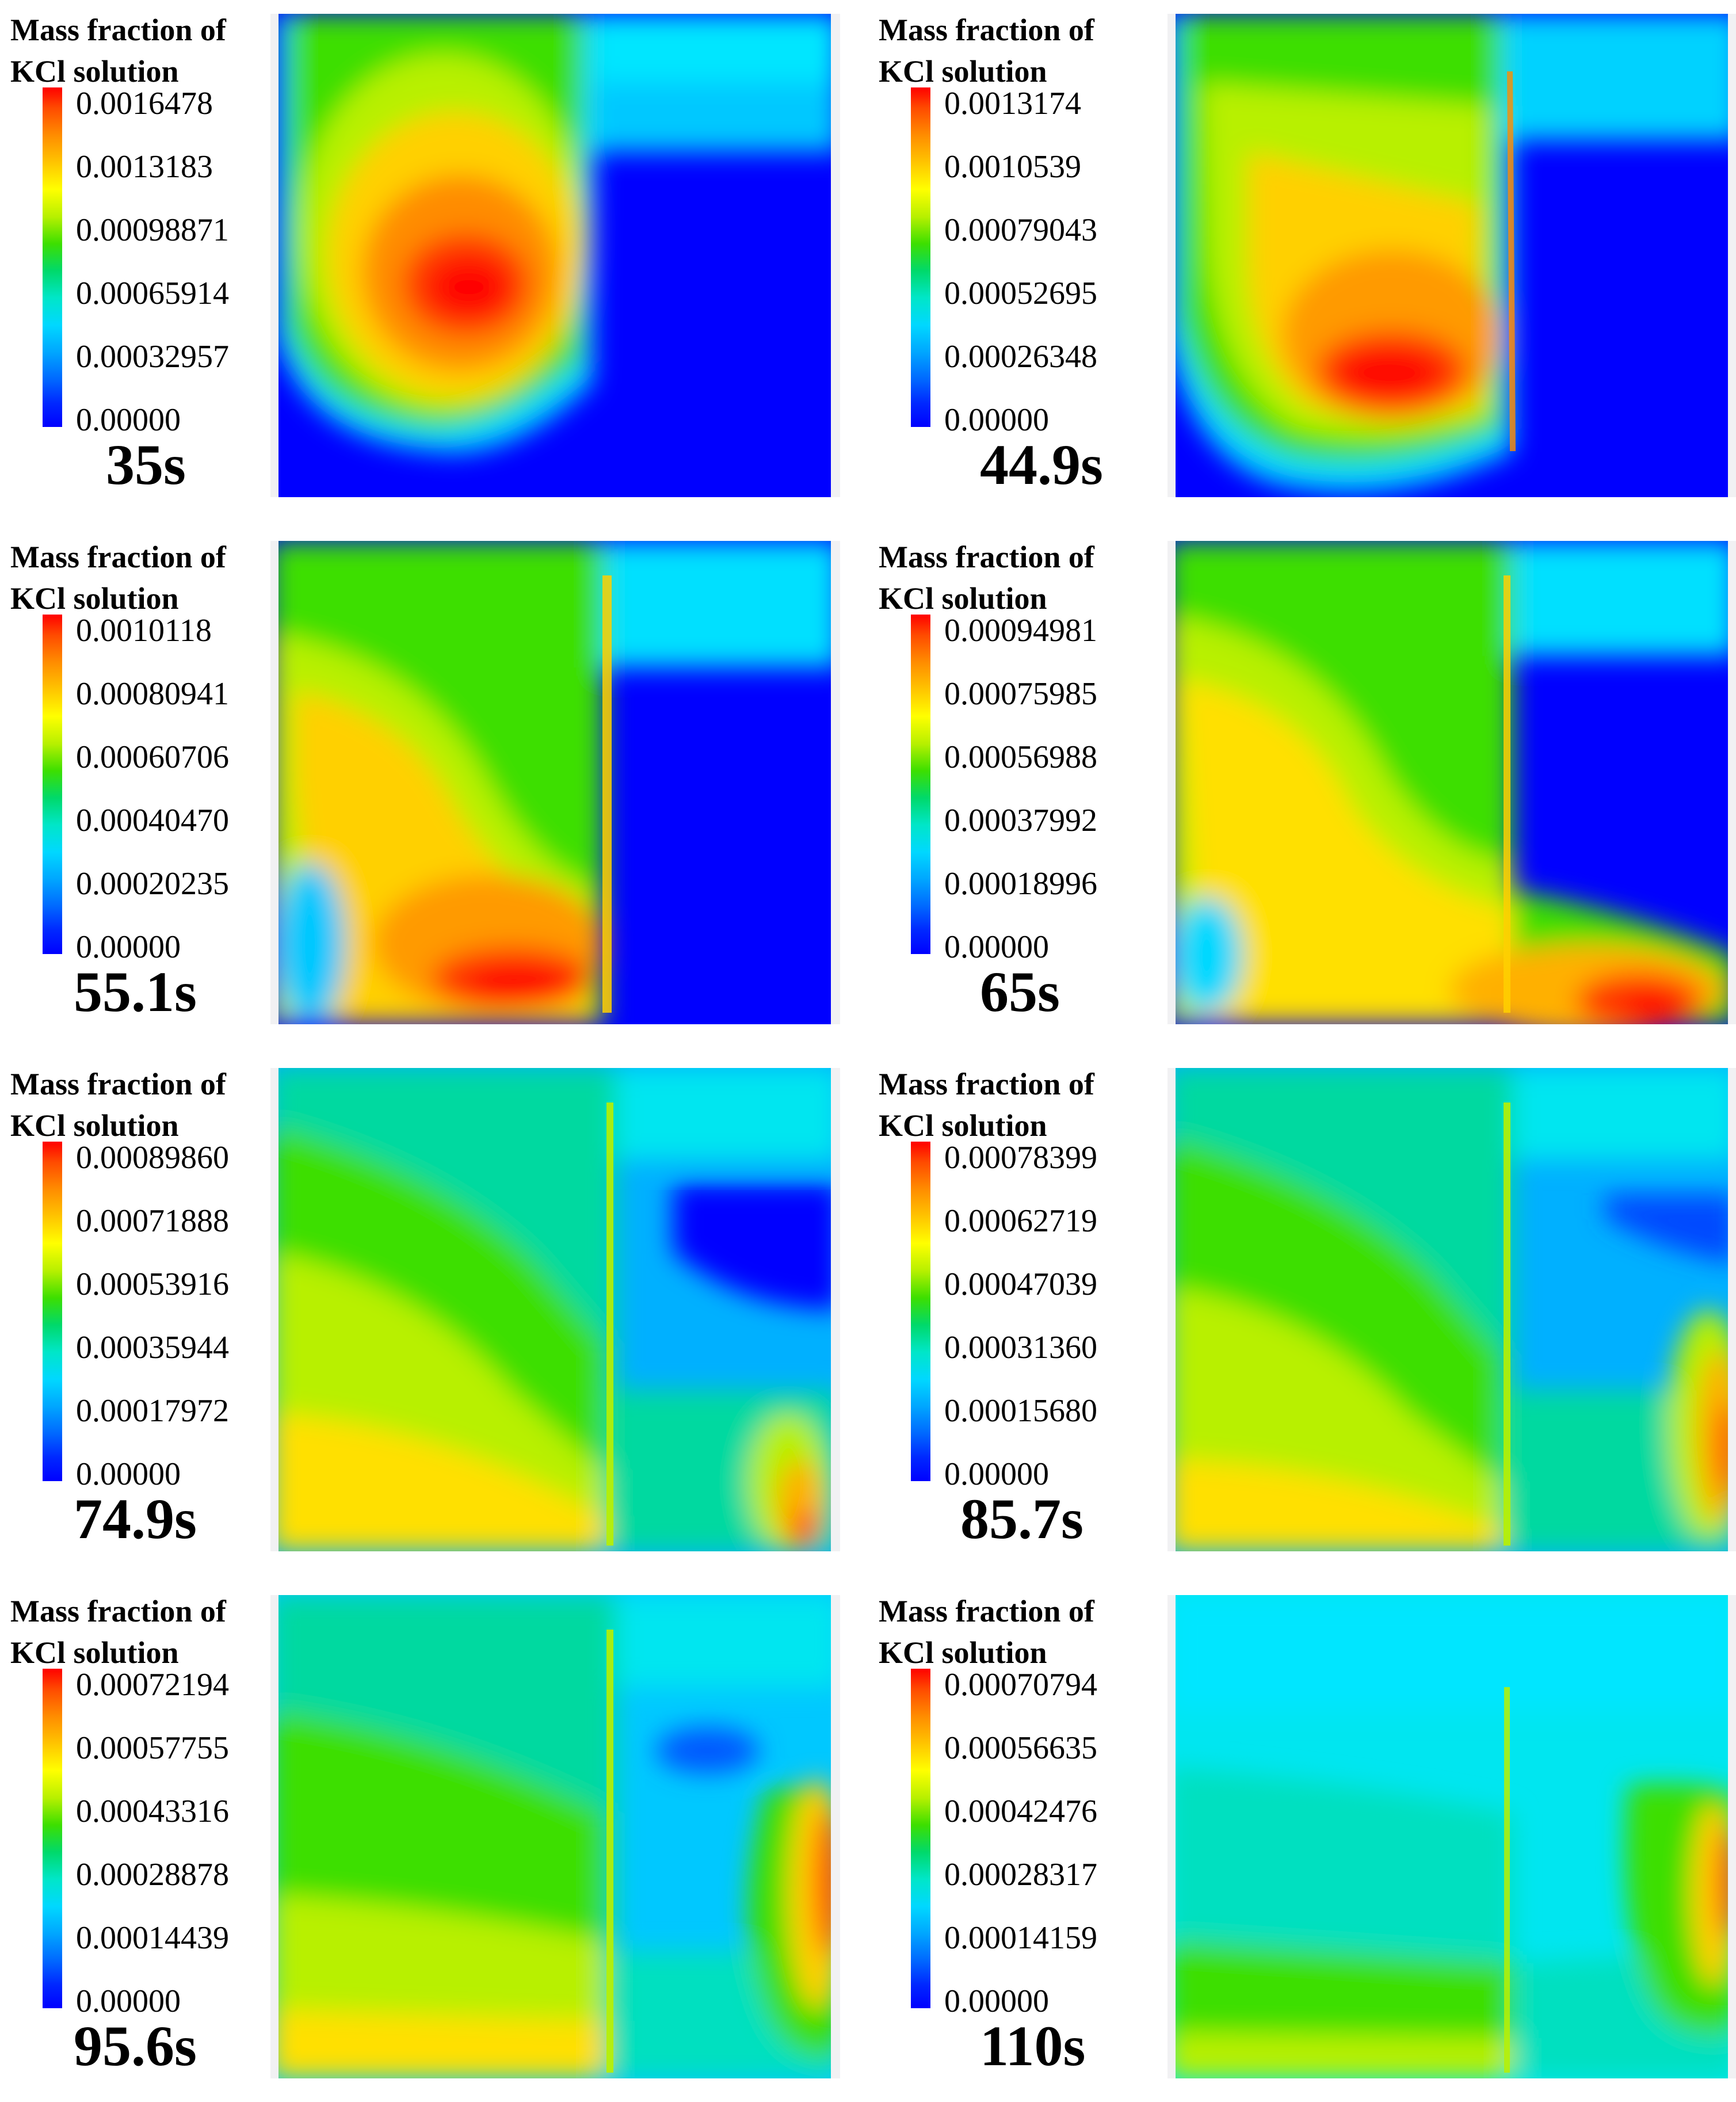  I want to click on time-label: 95.6s, so click(135, 2046).